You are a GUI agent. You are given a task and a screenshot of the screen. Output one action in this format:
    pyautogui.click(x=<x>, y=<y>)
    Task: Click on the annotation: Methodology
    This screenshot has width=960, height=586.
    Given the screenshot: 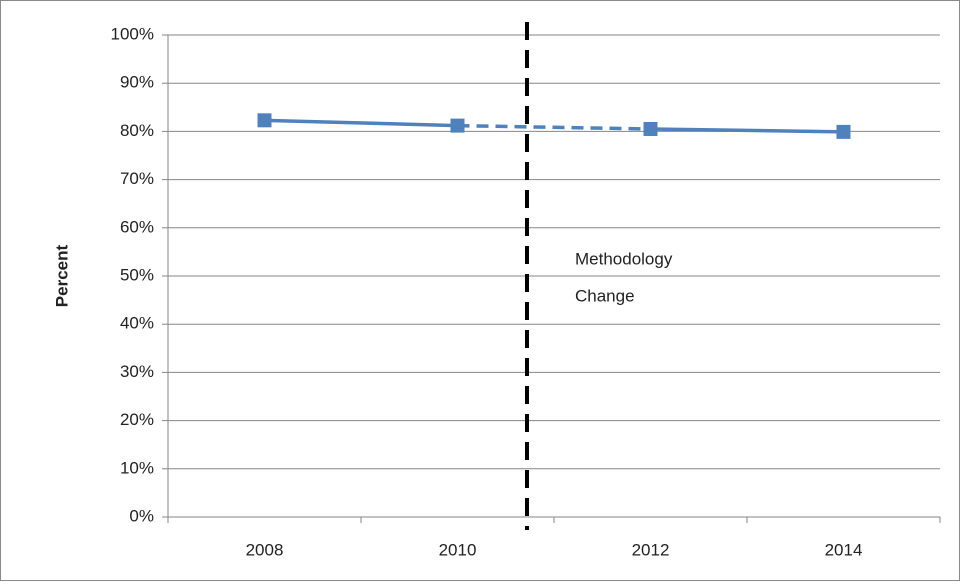 What is the action you would take?
    pyautogui.click(x=624, y=258)
    